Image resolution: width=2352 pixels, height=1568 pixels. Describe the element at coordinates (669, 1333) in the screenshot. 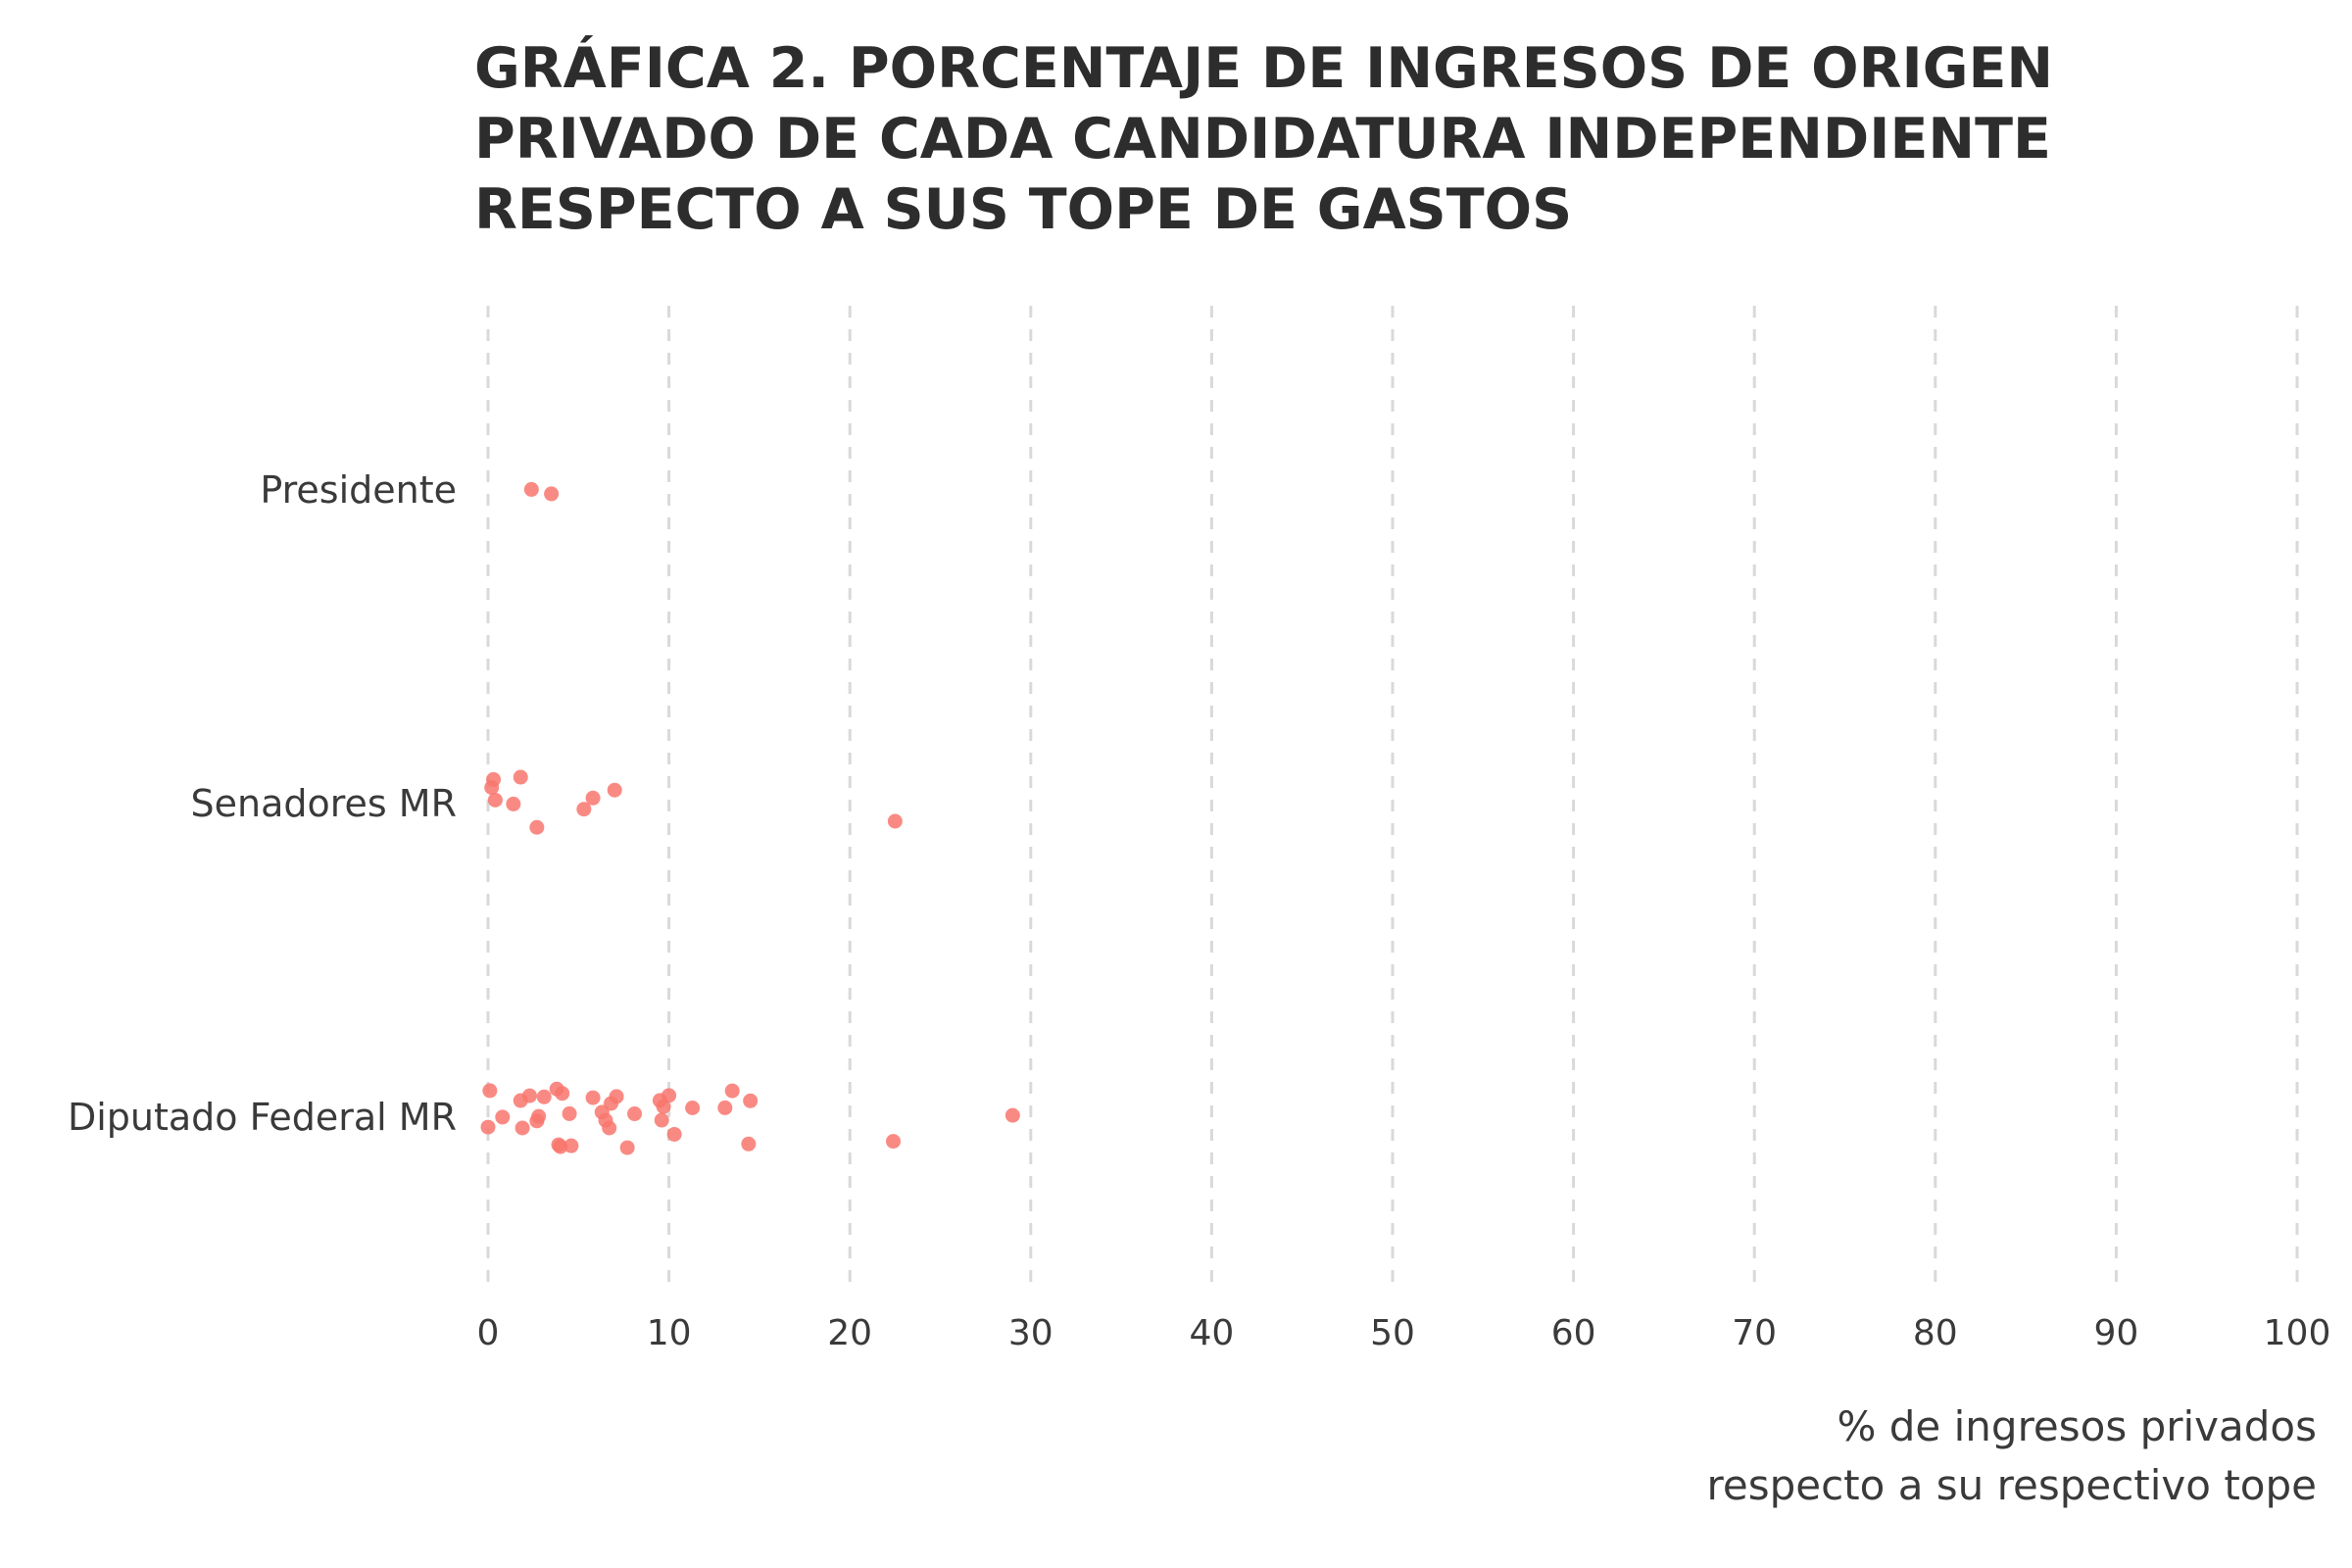

I see `x-tick-label-10: 10` at that location.